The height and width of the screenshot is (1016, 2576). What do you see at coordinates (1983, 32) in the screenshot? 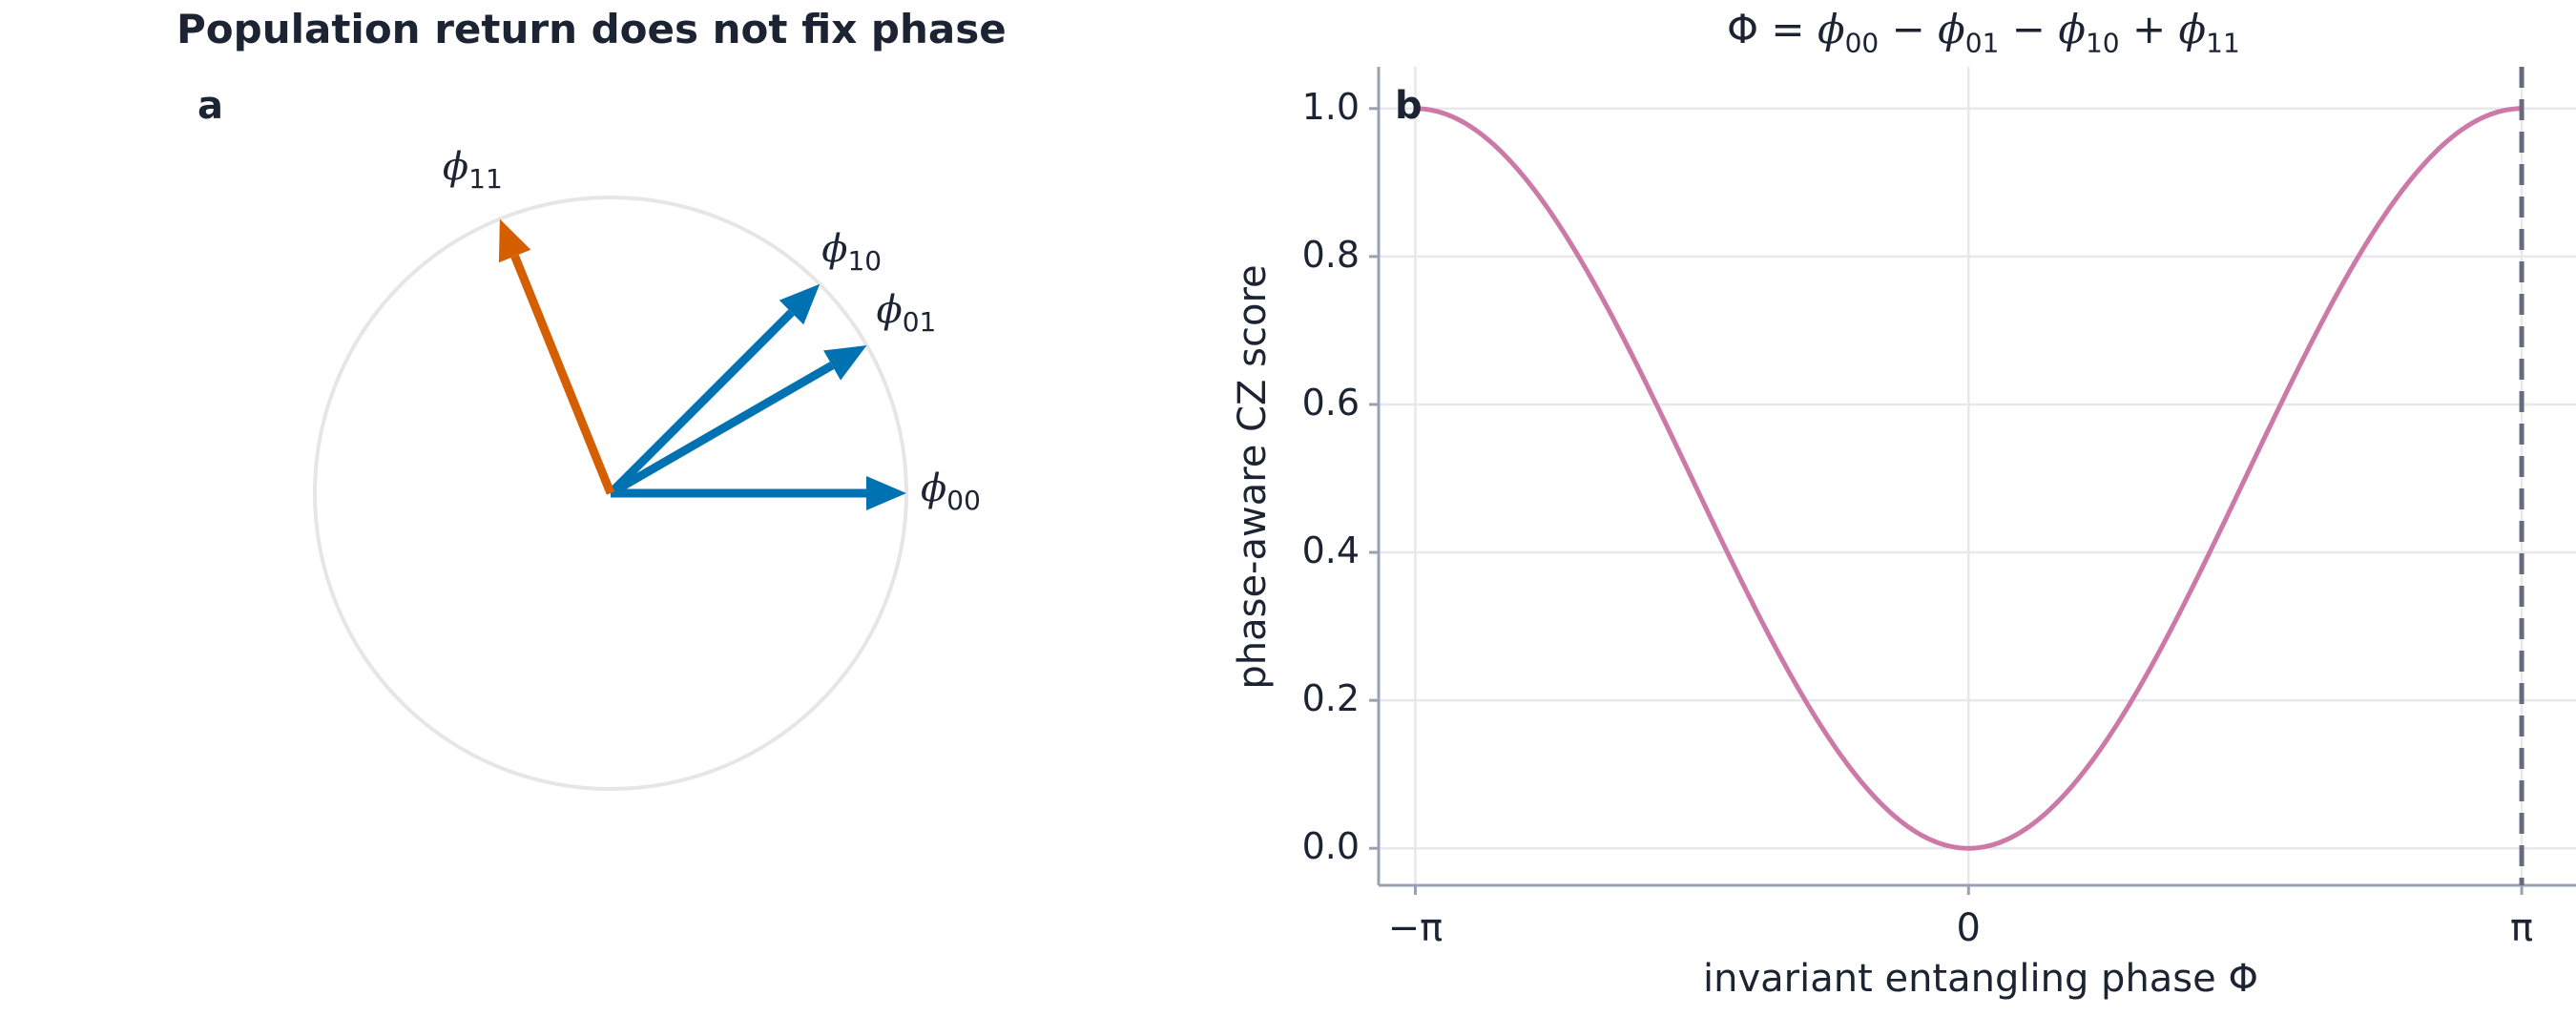
I see `panel-b-title: Φ = ϕ00 − ϕ01 − ϕ10 + ϕ11` at bounding box center [1983, 32].